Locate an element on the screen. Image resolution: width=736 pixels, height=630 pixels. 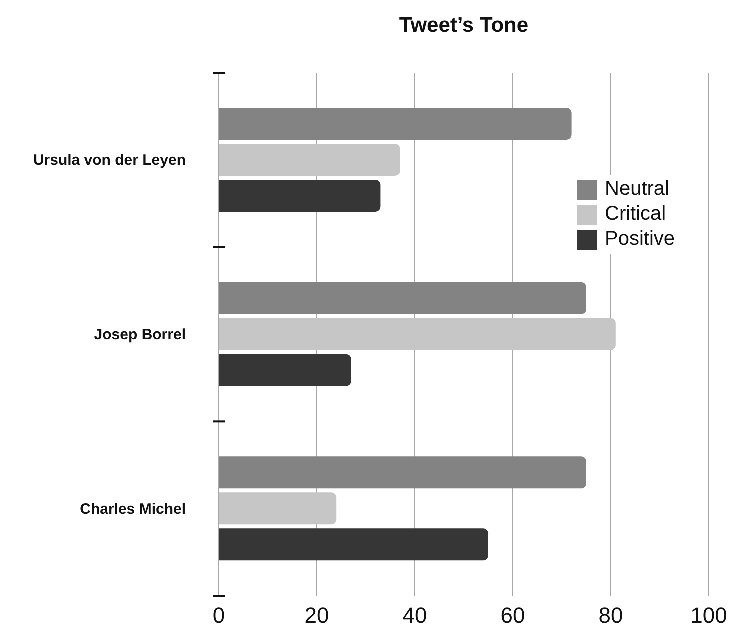
x-tick-label: 40 is located at coordinates (415, 615).